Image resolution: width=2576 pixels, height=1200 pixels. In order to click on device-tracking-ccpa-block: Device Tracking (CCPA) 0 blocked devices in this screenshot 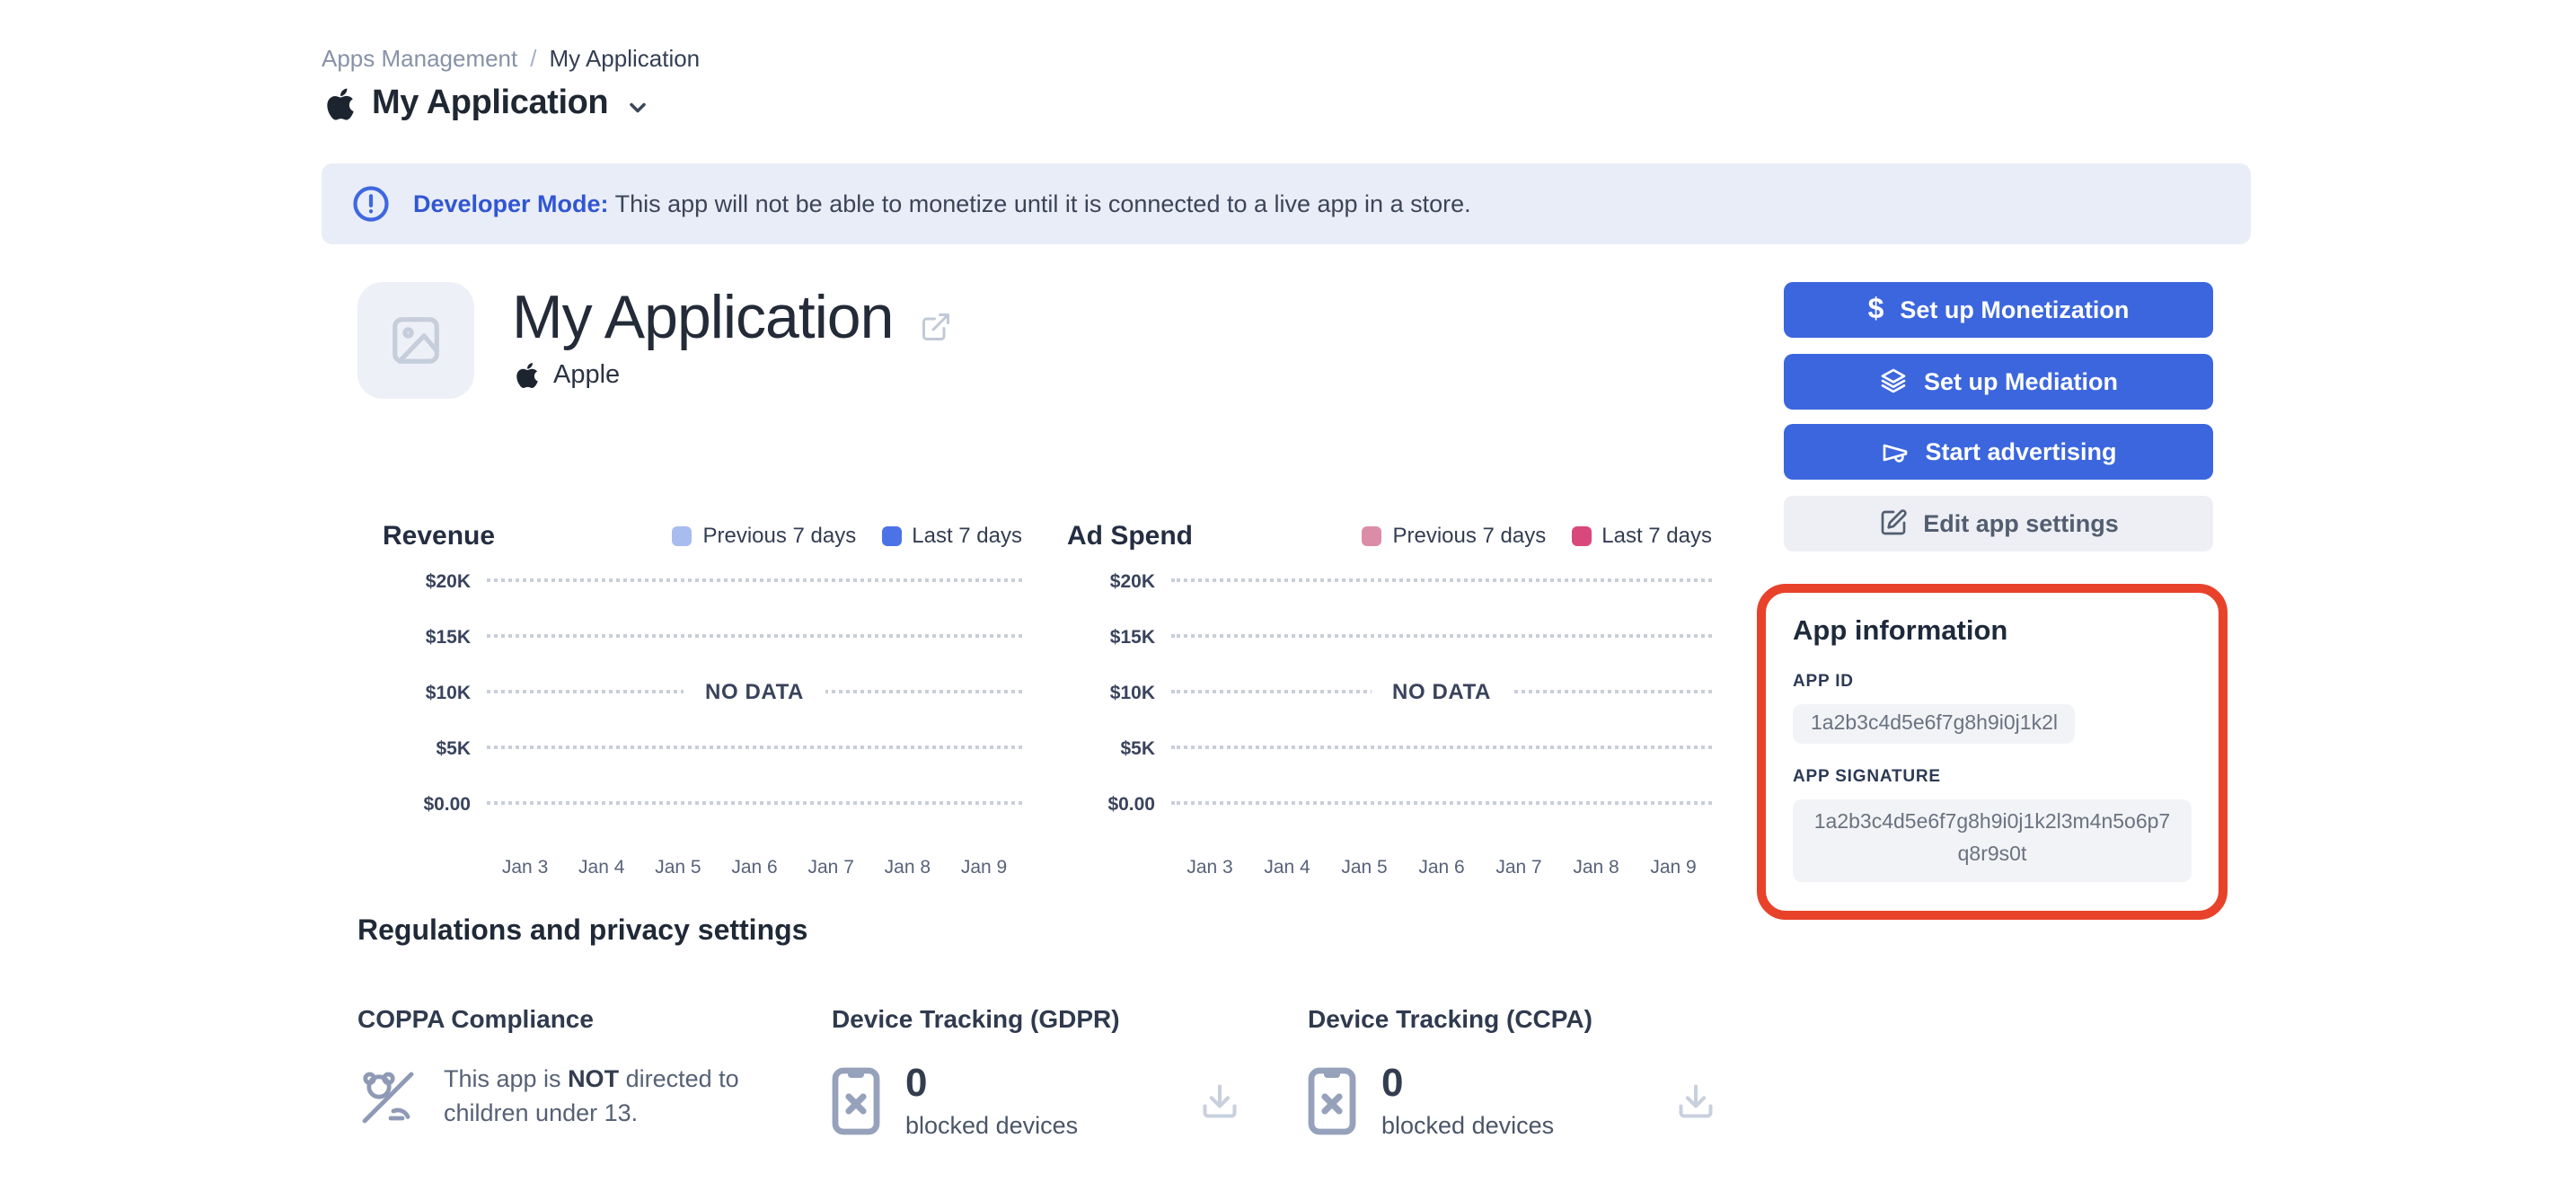, I will do `click(1528, 1071)`.